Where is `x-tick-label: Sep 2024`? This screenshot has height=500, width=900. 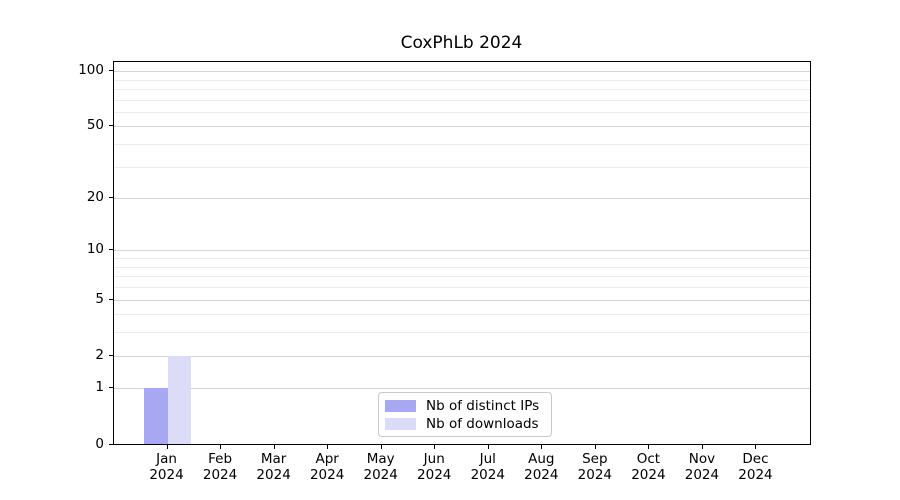
x-tick-label: Sep 2024 is located at coordinates (595, 467).